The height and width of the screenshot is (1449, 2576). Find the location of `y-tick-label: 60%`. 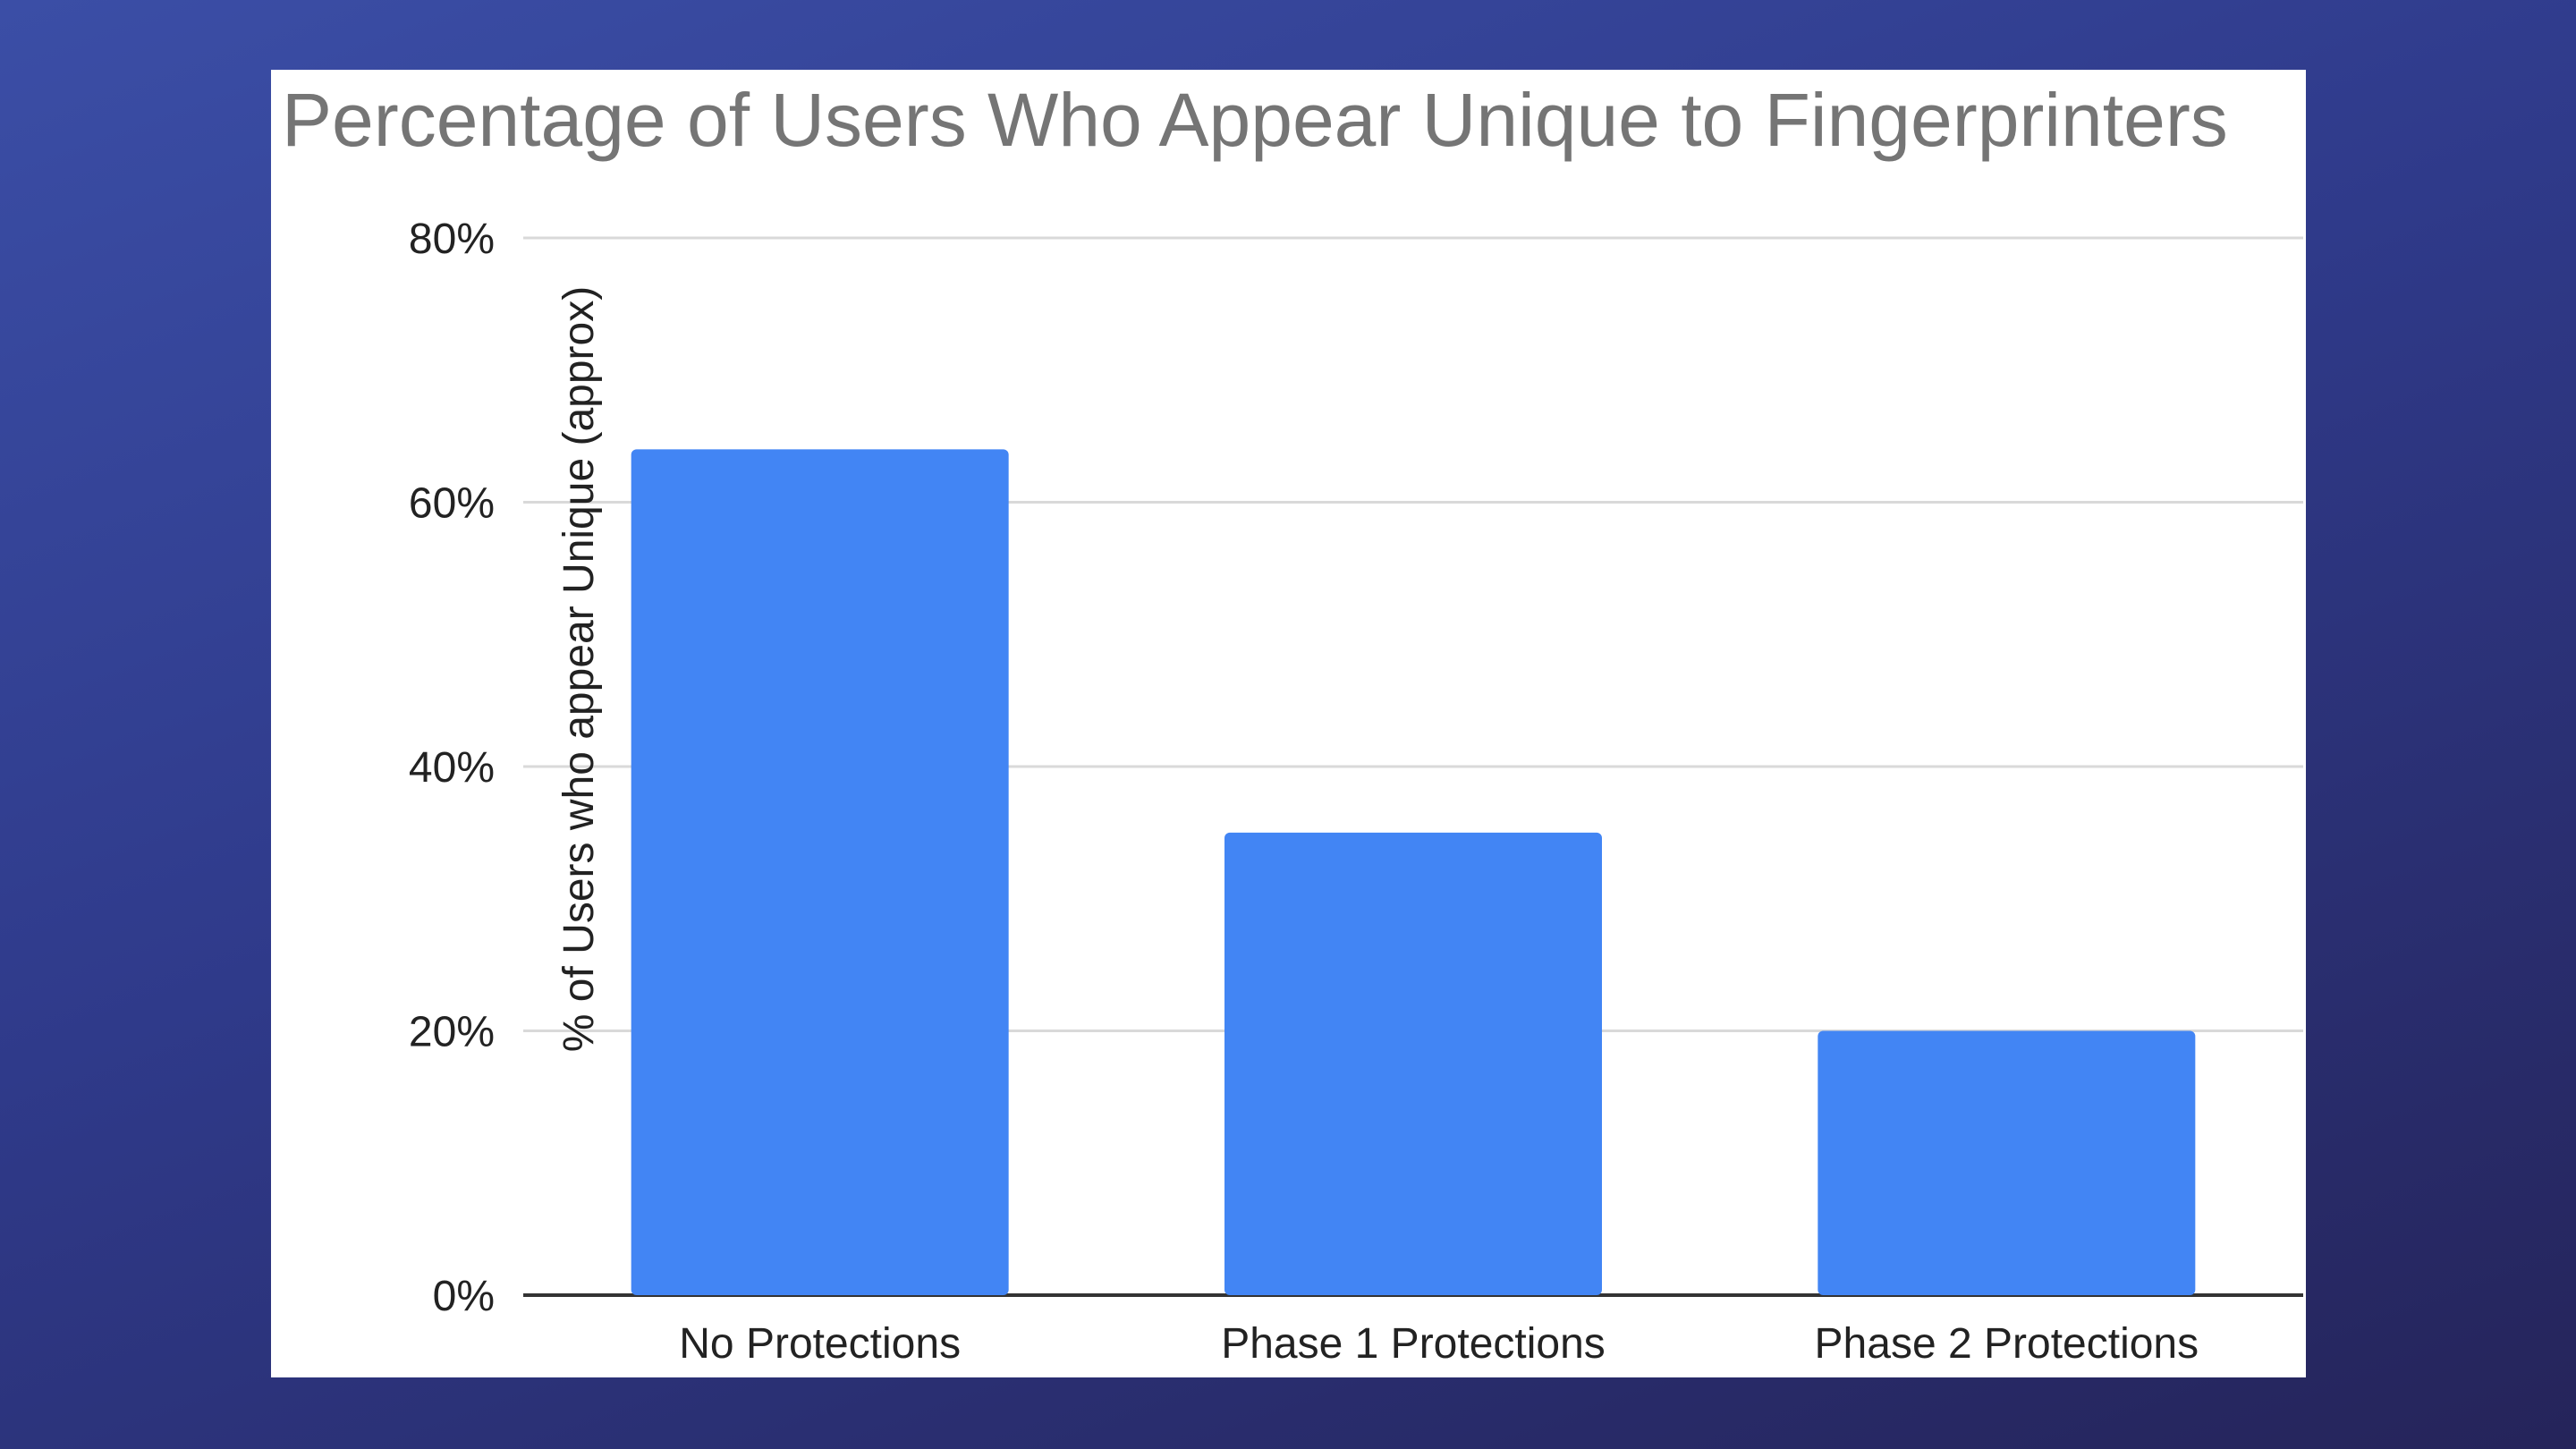

y-tick-label: 60% is located at coordinates (452, 504).